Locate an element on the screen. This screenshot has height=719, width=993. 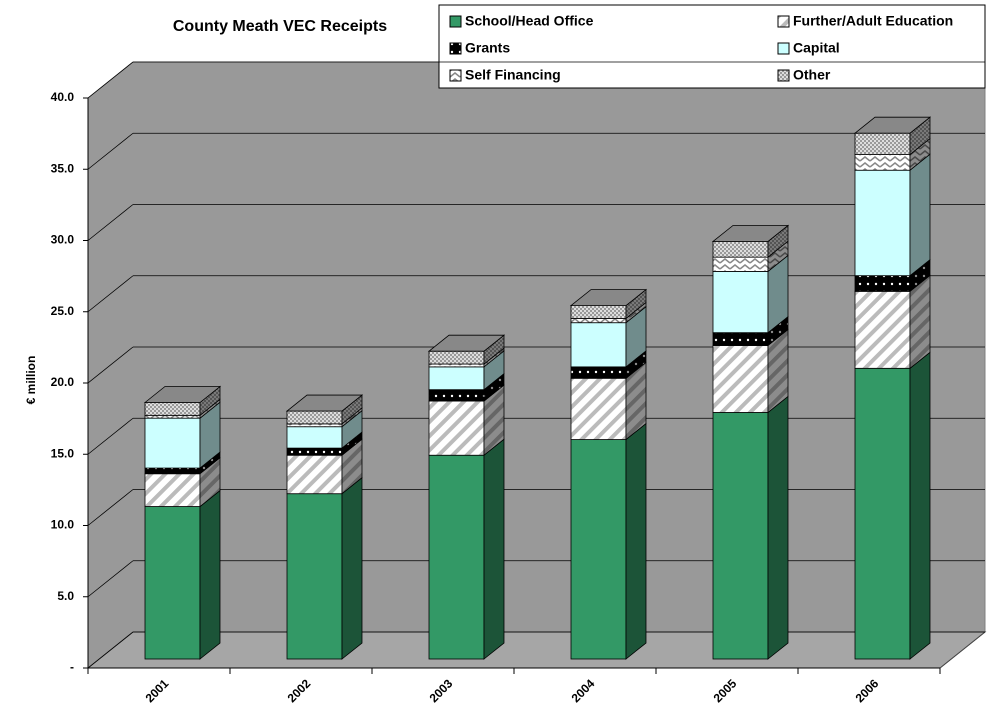
legend-label: Self Financing is located at coordinates (513, 75).